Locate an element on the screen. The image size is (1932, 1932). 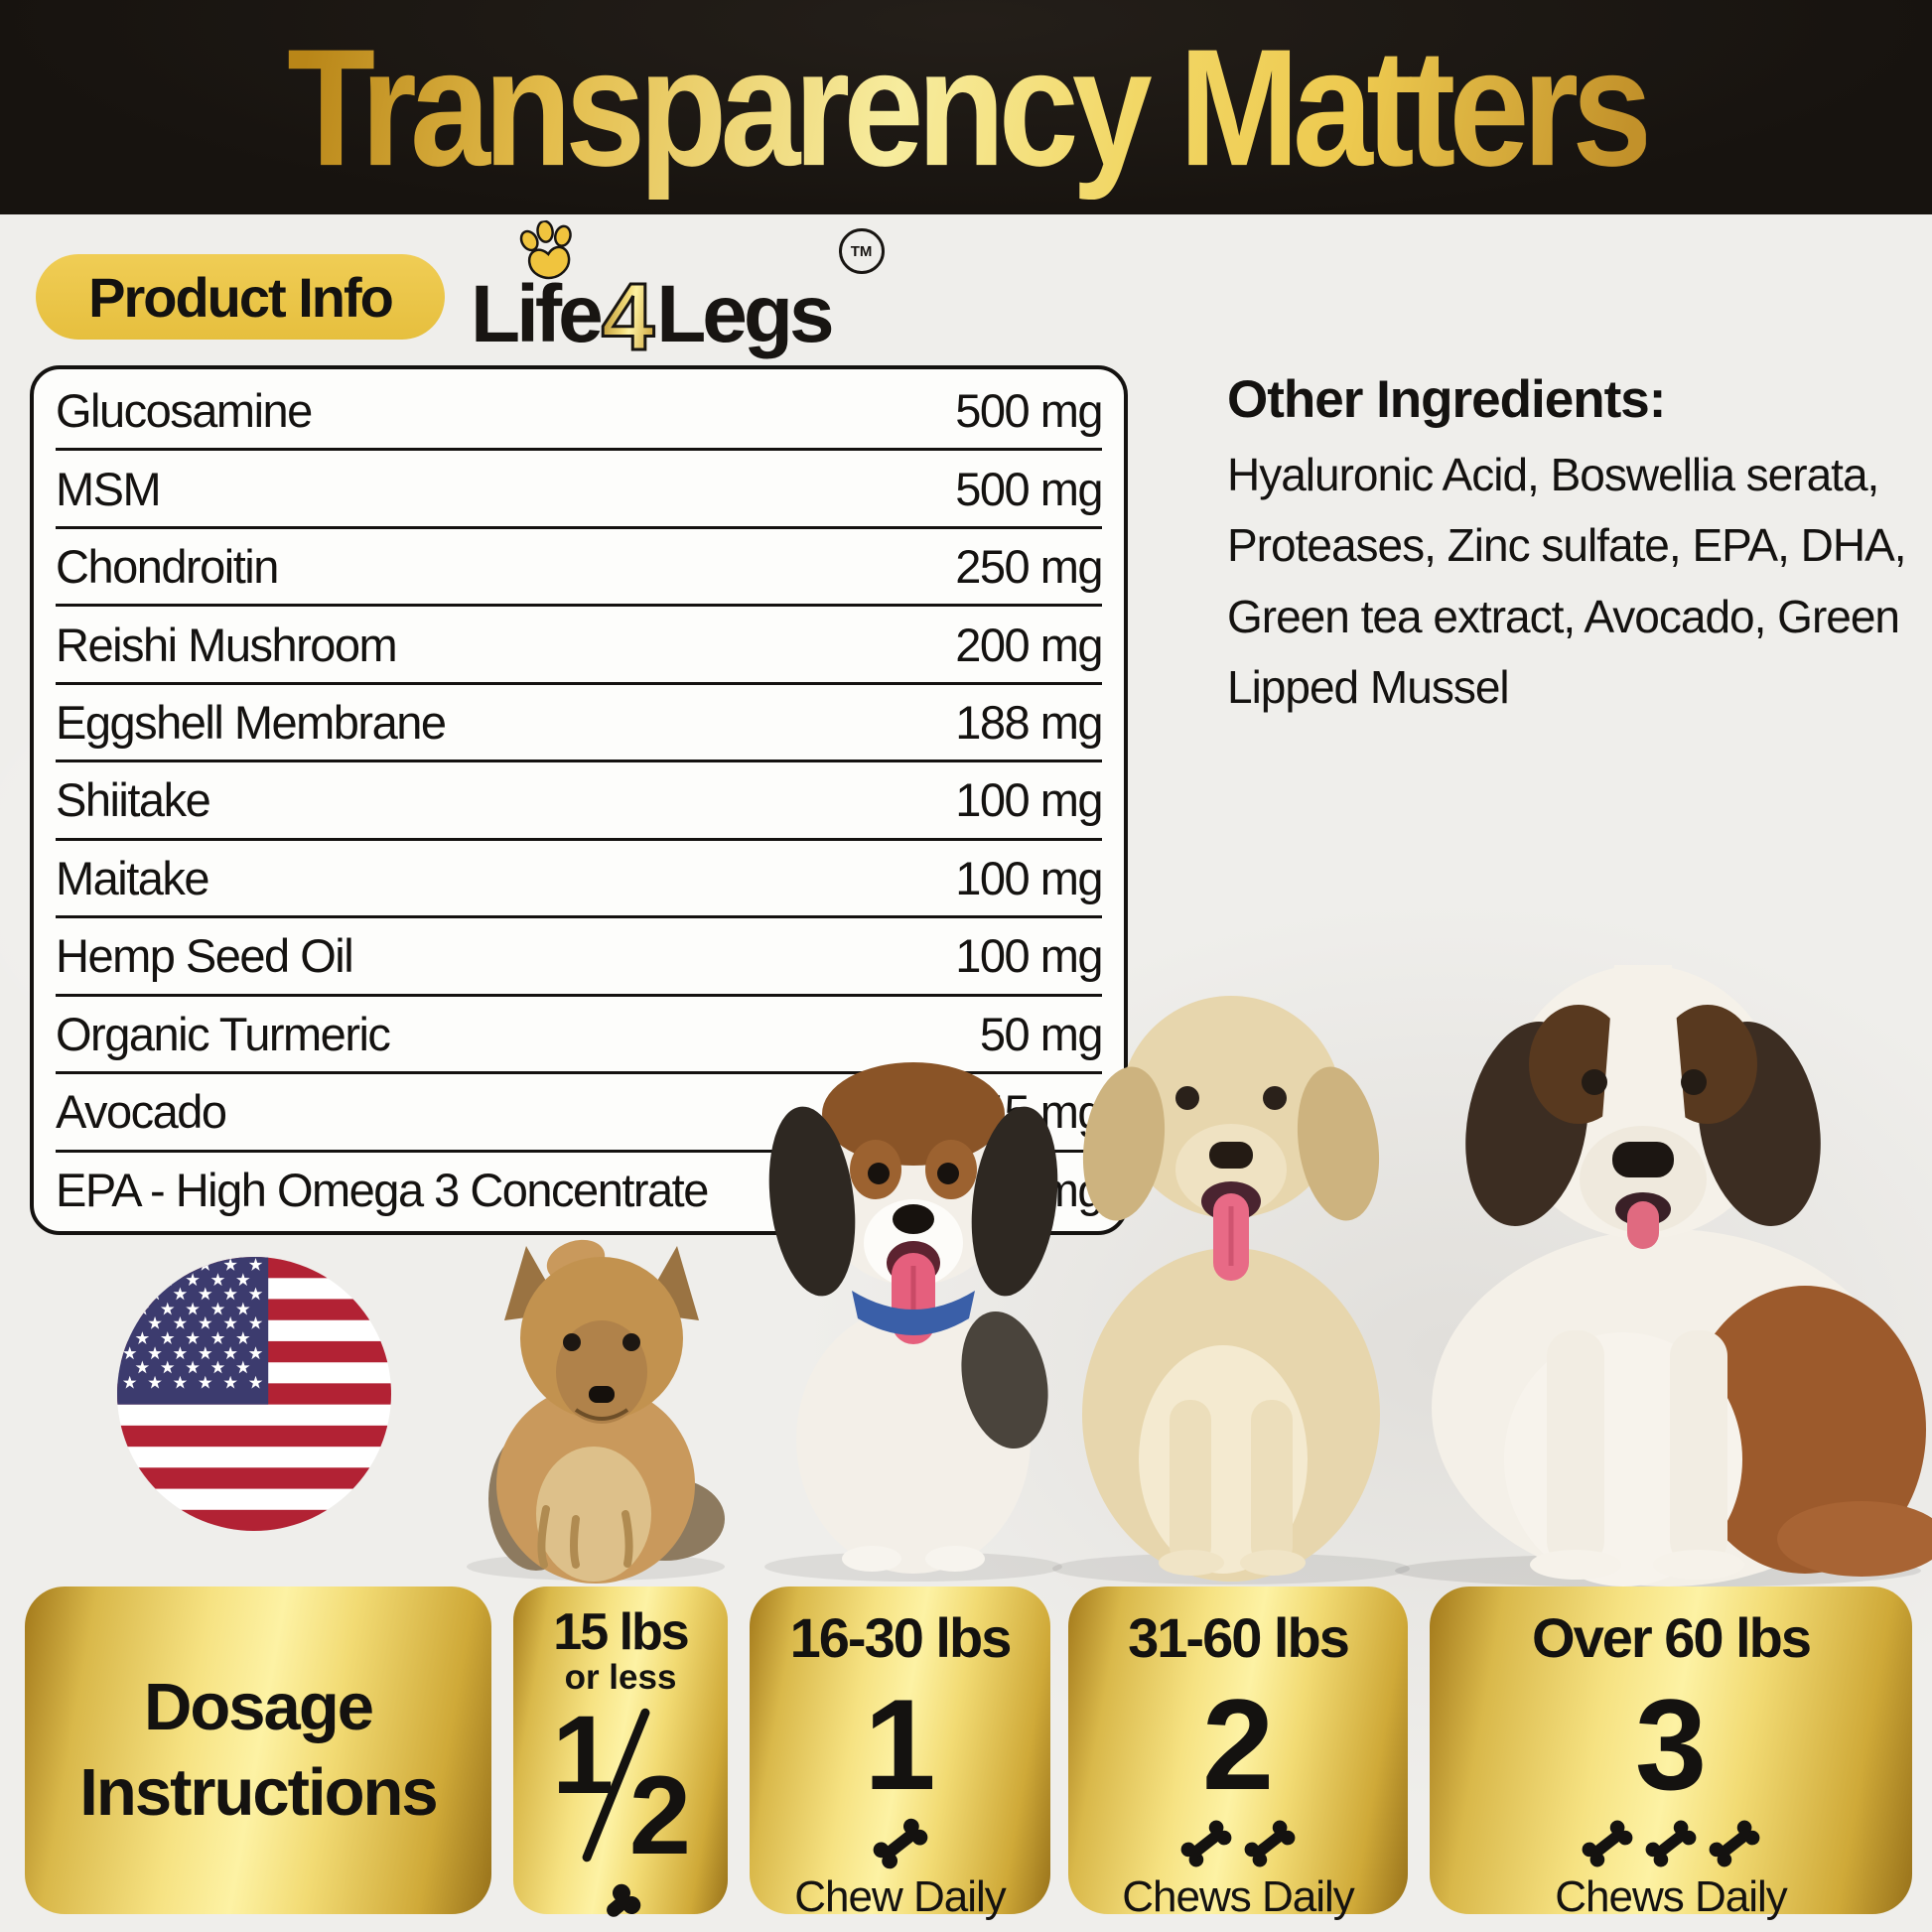
brand-word-legs: Legs is located at coordinates (745, 314).